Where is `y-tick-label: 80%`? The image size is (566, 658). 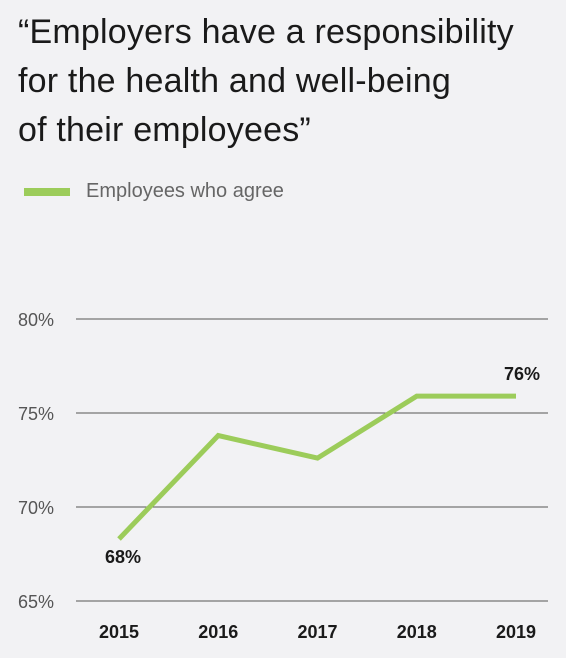 y-tick-label: 80% is located at coordinates (36, 320).